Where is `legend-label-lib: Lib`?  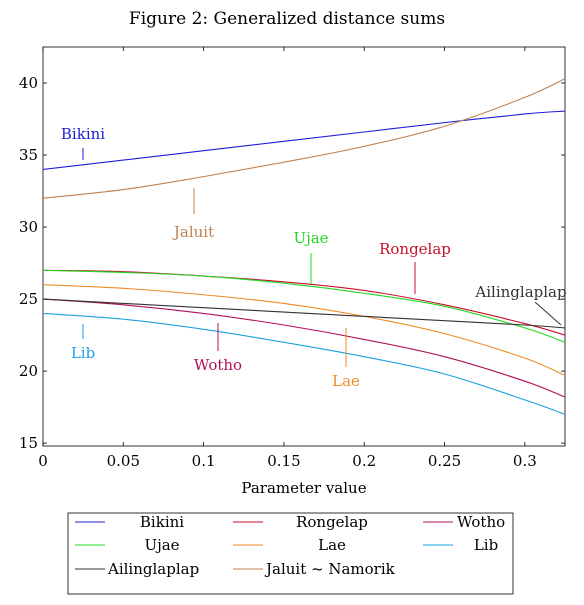
legend-label-lib: Lib is located at coordinates (486, 545).